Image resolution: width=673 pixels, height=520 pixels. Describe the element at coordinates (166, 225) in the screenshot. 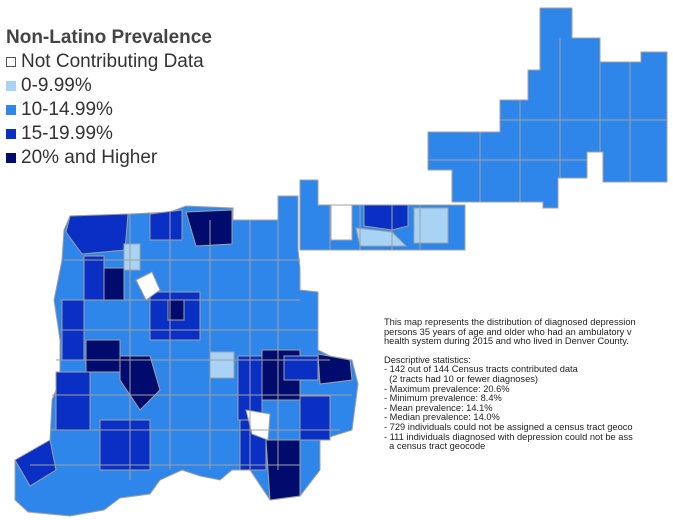

I see `tract-n2-dark` at that location.